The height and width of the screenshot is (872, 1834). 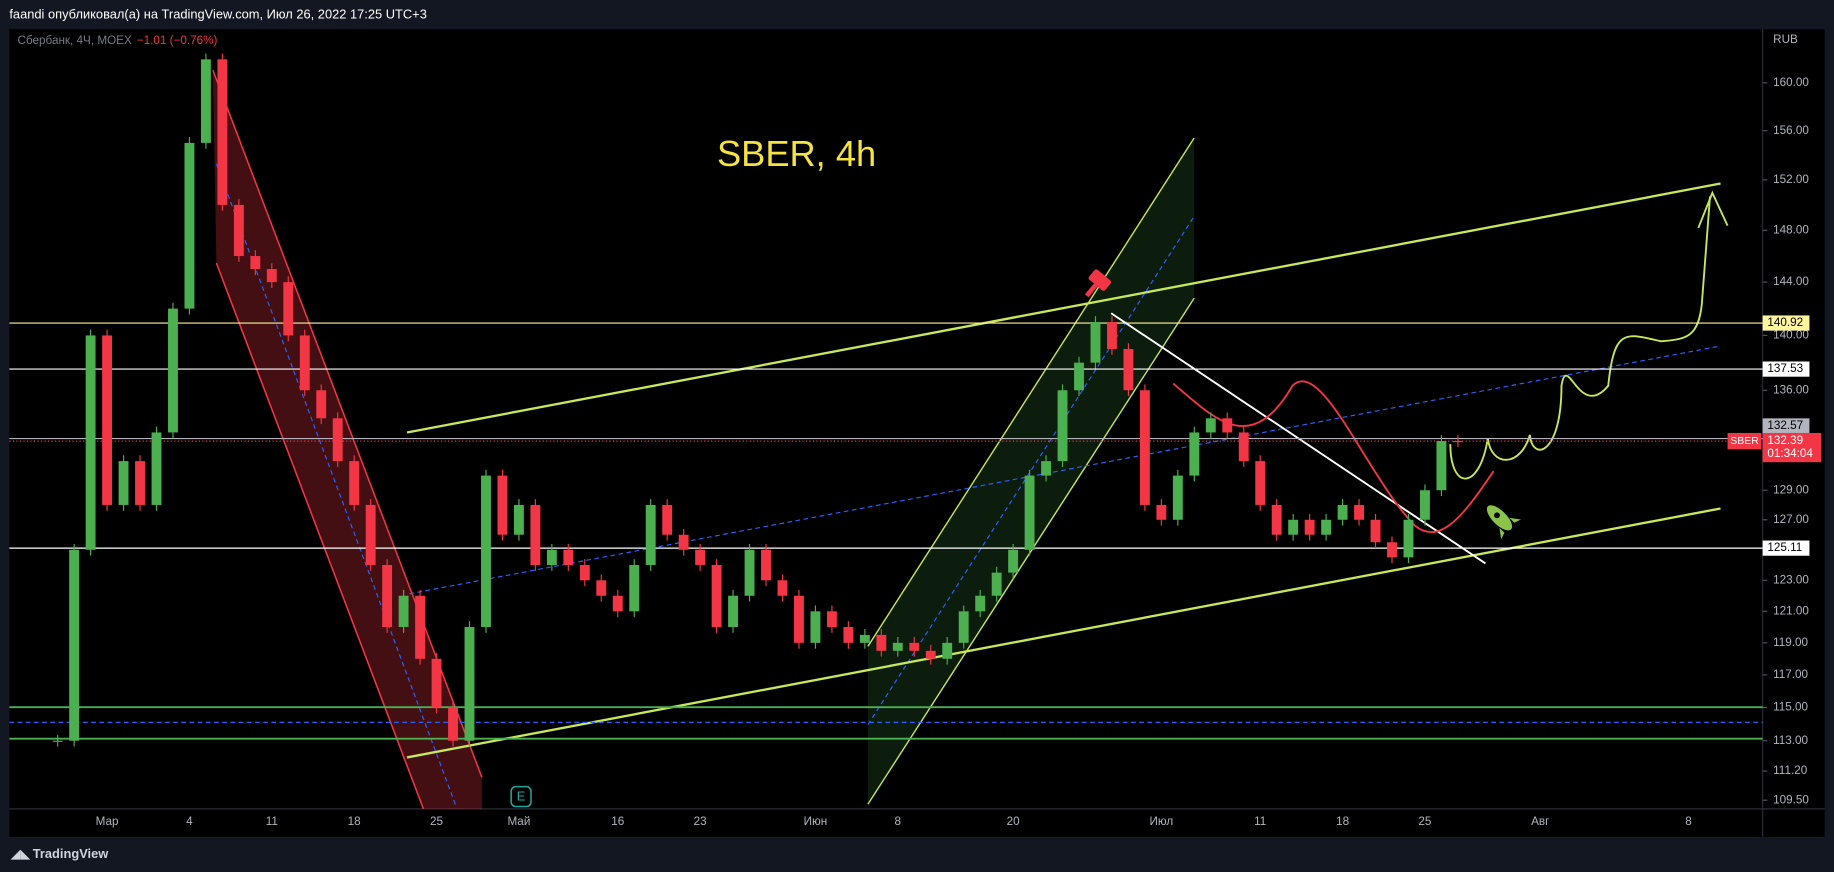 I want to click on y-tick-label: 123.00, so click(x=1791, y=579).